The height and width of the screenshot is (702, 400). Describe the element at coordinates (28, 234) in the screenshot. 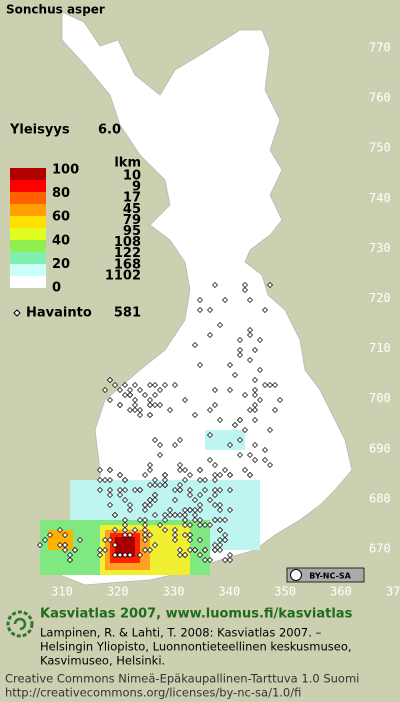

I see `legend-swatch` at that location.